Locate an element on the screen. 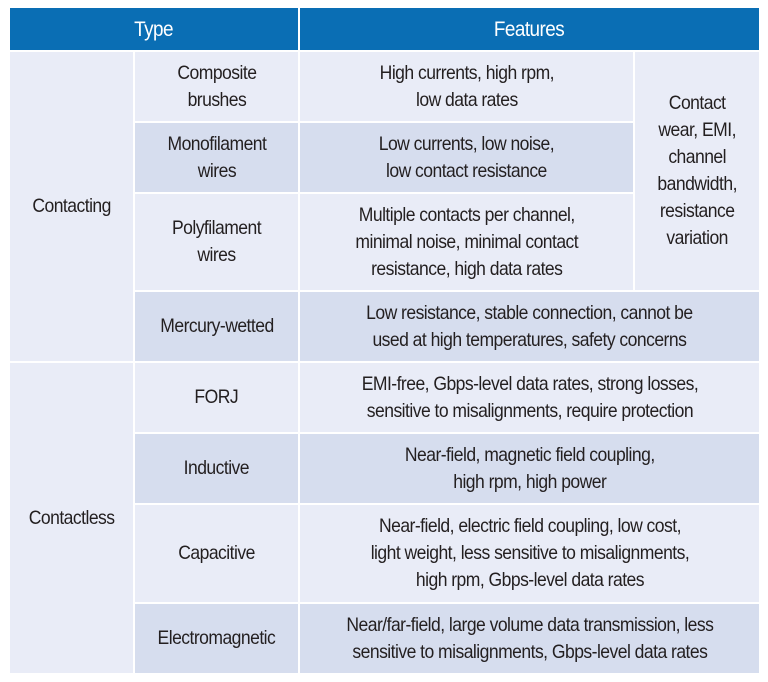 The width and height of the screenshot is (768, 682). type-forj: FORJ is located at coordinates (216, 397).